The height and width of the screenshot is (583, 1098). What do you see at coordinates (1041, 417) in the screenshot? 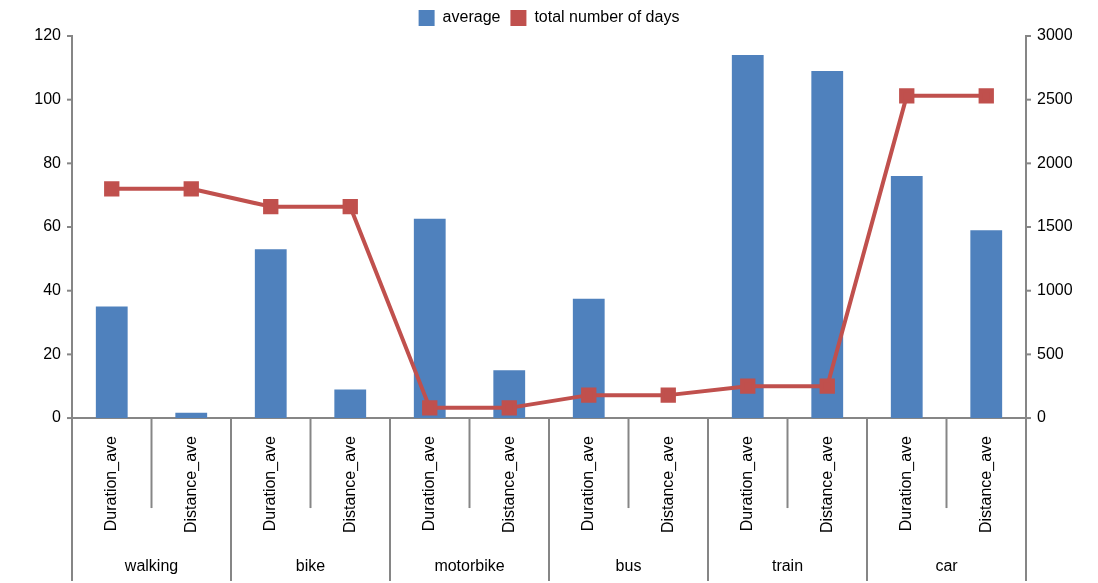
I see `y2-tick-label: 0` at bounding box center [1041, 417].